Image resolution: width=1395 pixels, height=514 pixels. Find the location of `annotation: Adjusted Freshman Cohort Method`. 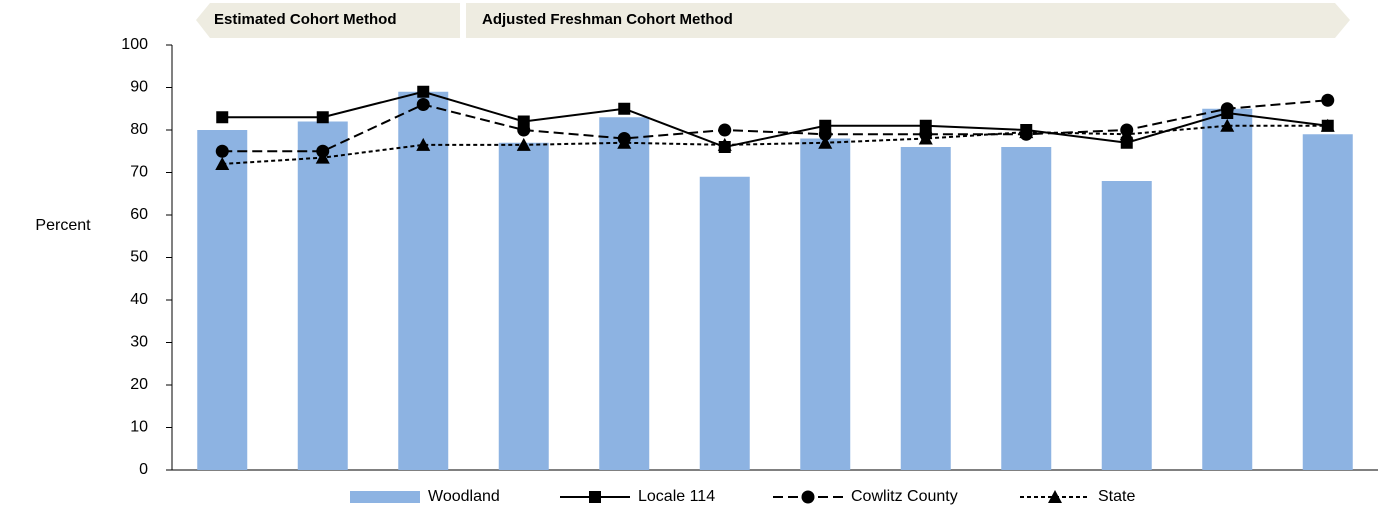

annotation: Adjusted Freshman Cohort Method is located at coordinates (607, 19).